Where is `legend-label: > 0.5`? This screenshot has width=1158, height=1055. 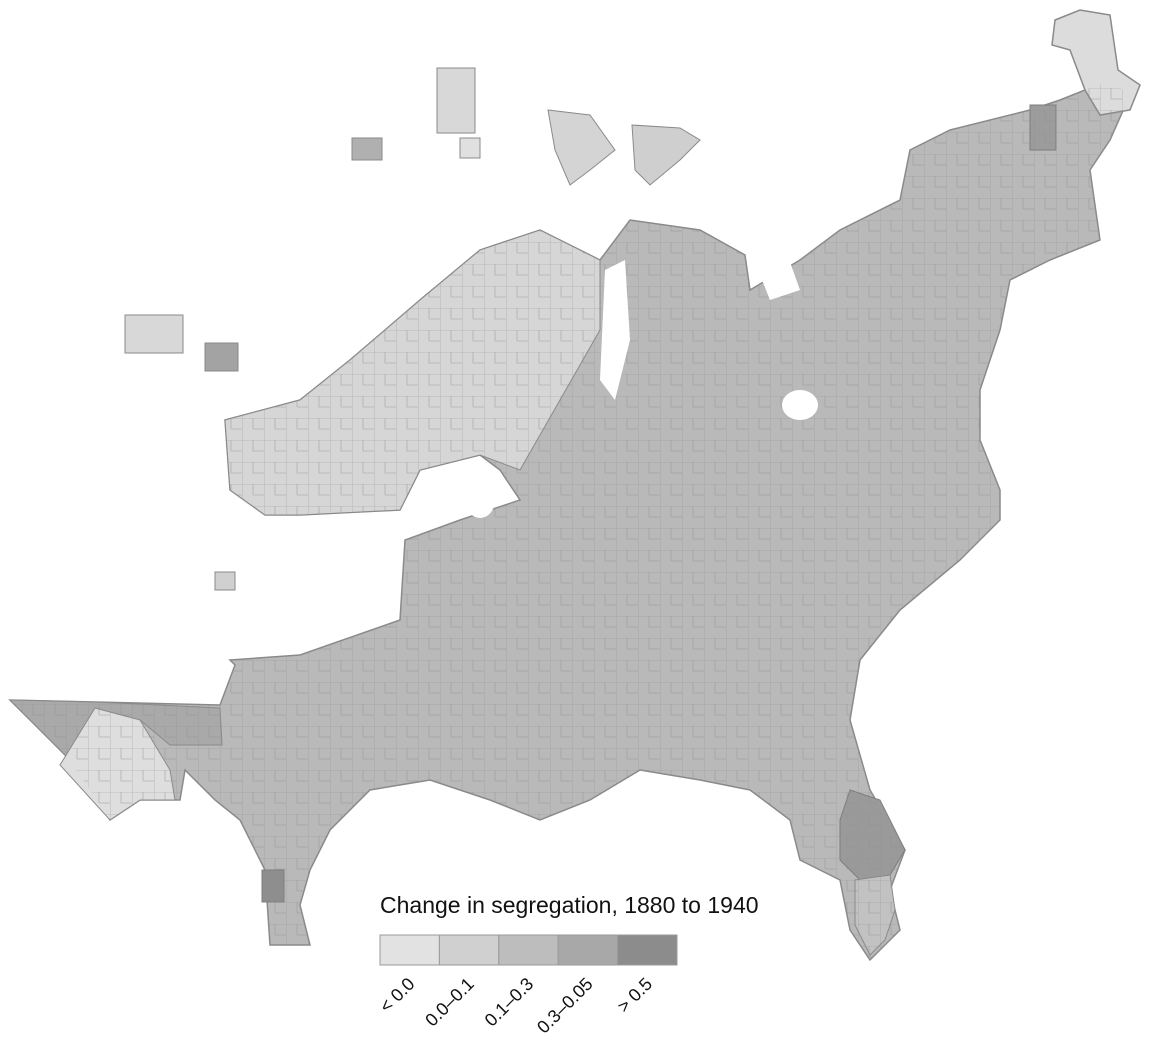 legend-label: > 0.5 is located at coordinates (634, 995).